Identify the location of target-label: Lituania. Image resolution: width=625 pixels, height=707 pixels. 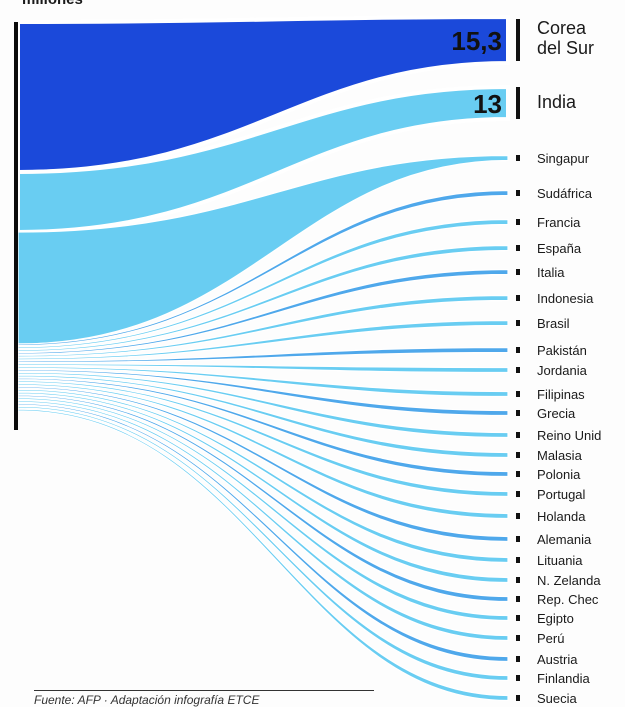
(560, 560).